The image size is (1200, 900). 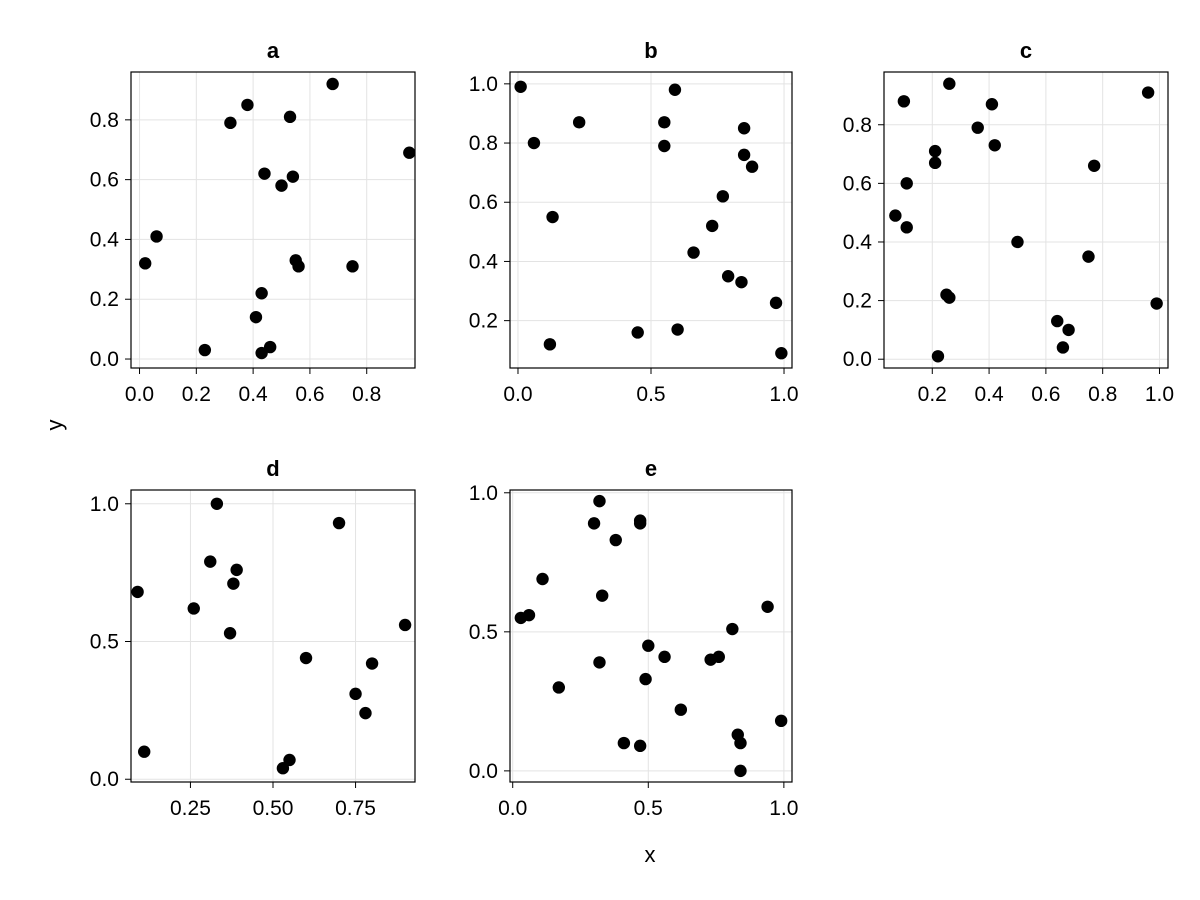 I want to click on x-tick-label: 0.2, so click(x=196, y=394).